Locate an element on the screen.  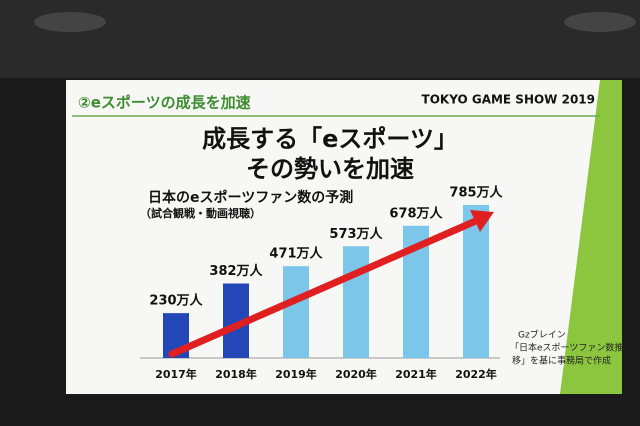
source: Gzブレイン is located at coordinates (542, 335).